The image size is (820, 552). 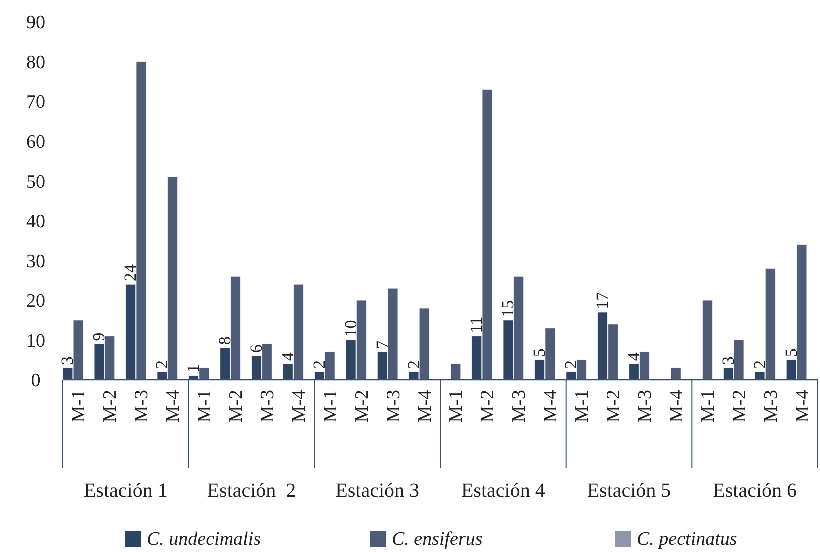 I want to click on data-label: 10, so click(x=350, y=329).